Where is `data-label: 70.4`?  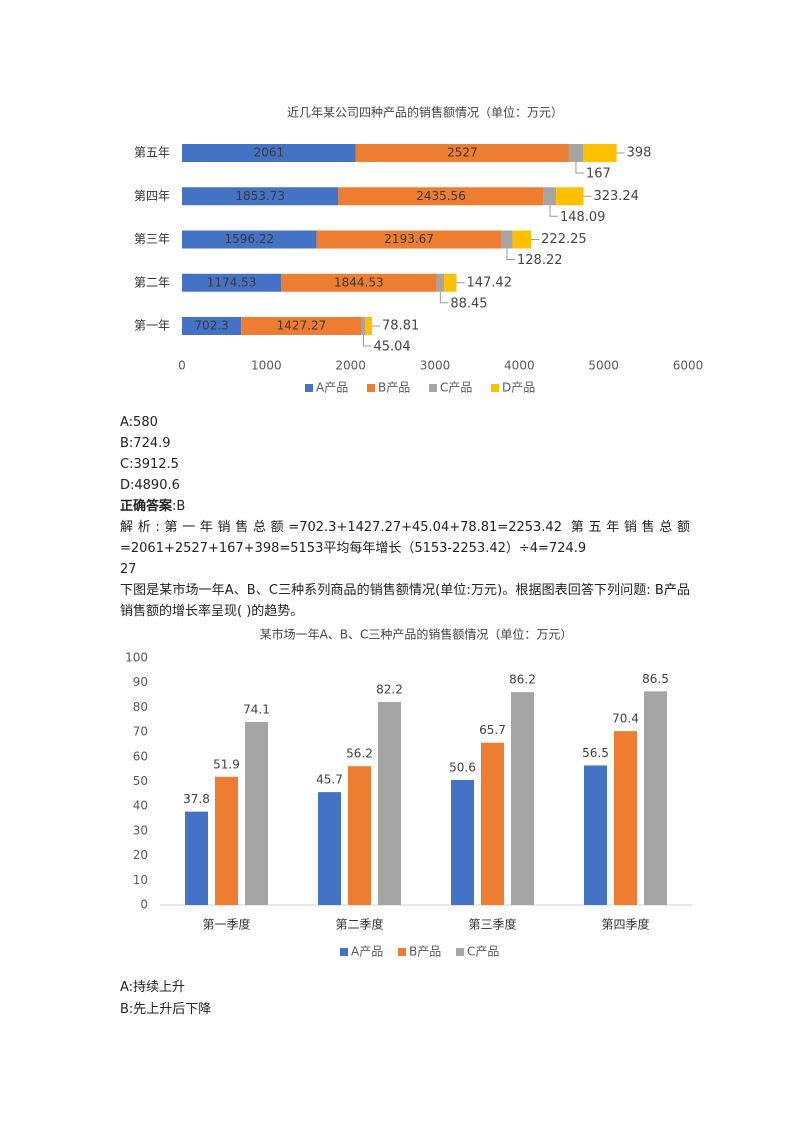 data-label: 70.4 is located at coordinates (625, 719).